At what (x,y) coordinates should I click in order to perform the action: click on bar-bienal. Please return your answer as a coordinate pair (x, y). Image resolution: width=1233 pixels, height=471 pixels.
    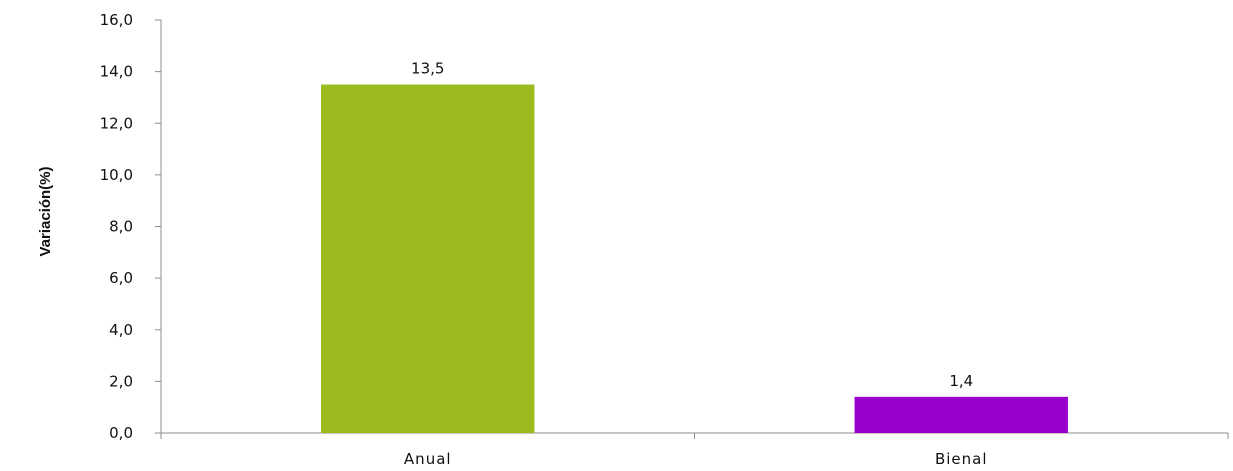
    Looking at the image, I should click on (961, 414).